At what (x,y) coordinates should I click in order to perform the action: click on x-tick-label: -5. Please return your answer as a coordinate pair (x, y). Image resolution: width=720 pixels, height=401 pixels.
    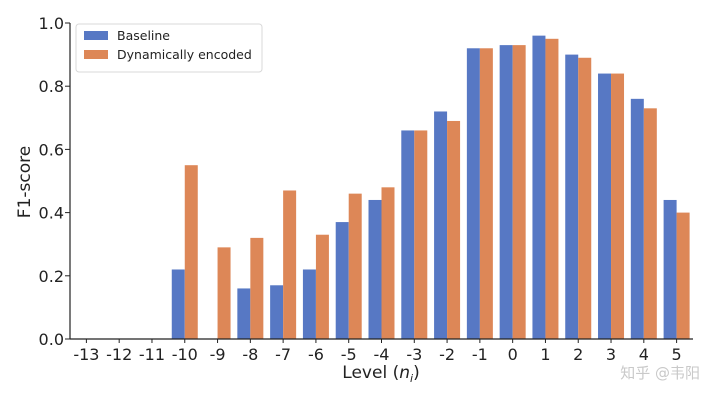
    Looking at the image, I should click on (349, 354).